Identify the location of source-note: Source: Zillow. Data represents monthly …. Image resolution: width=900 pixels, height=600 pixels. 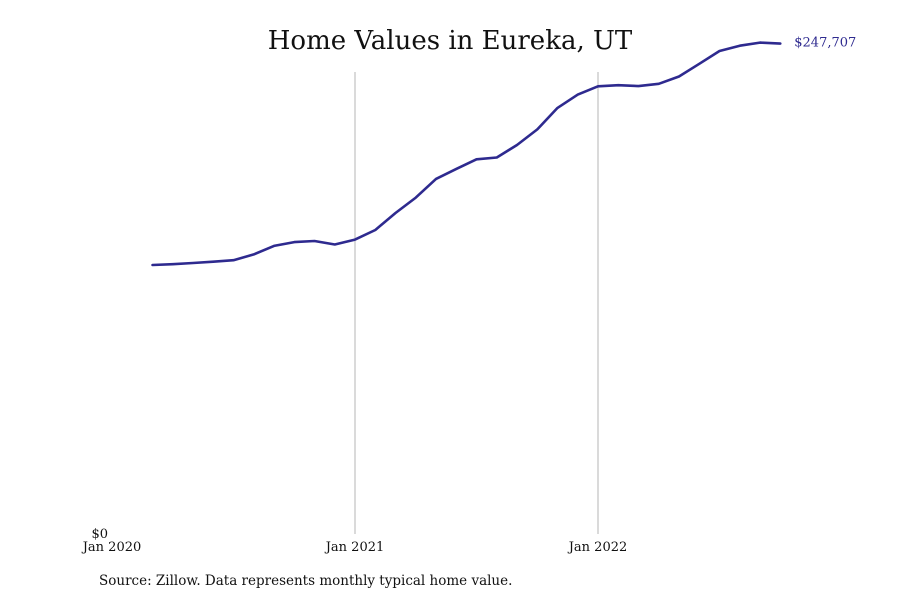
(306, 581).